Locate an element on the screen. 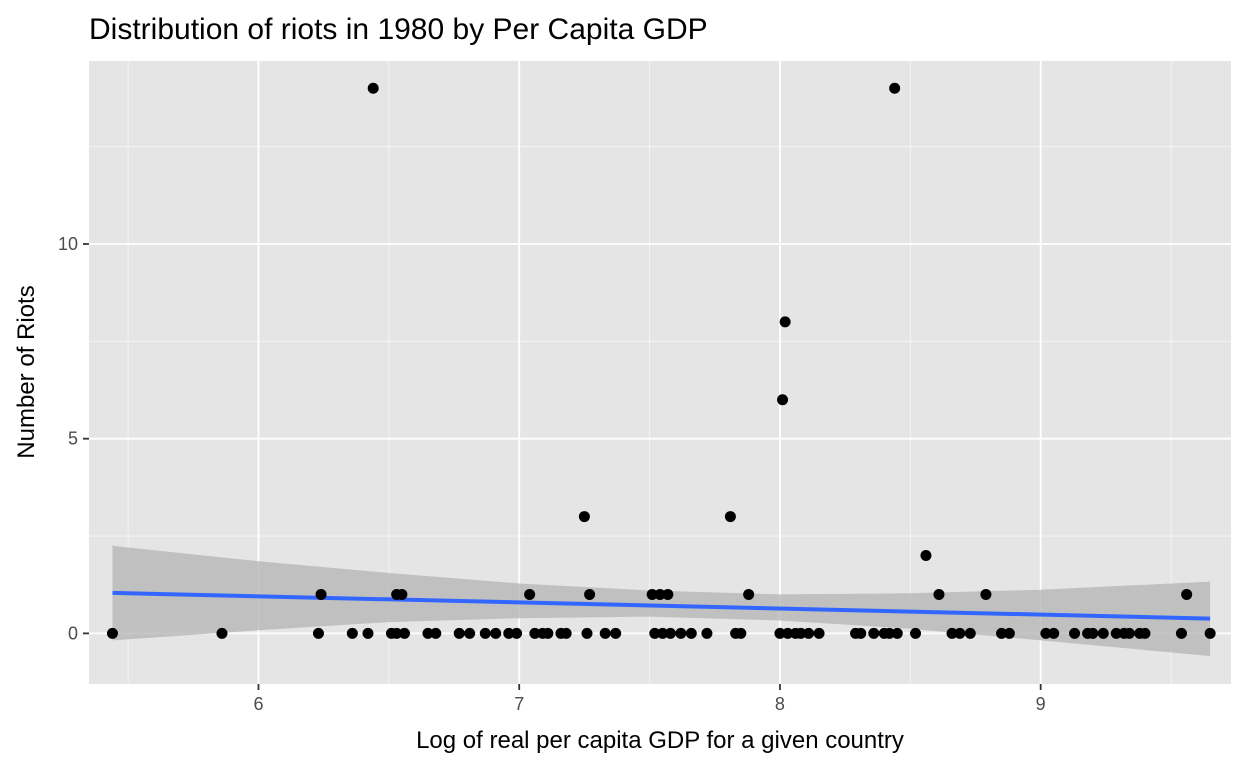 Image resolution: width=1248 pixels, height=768 pixels. x-axis: 6 7 8 9 is located at coordinates (649, 699).